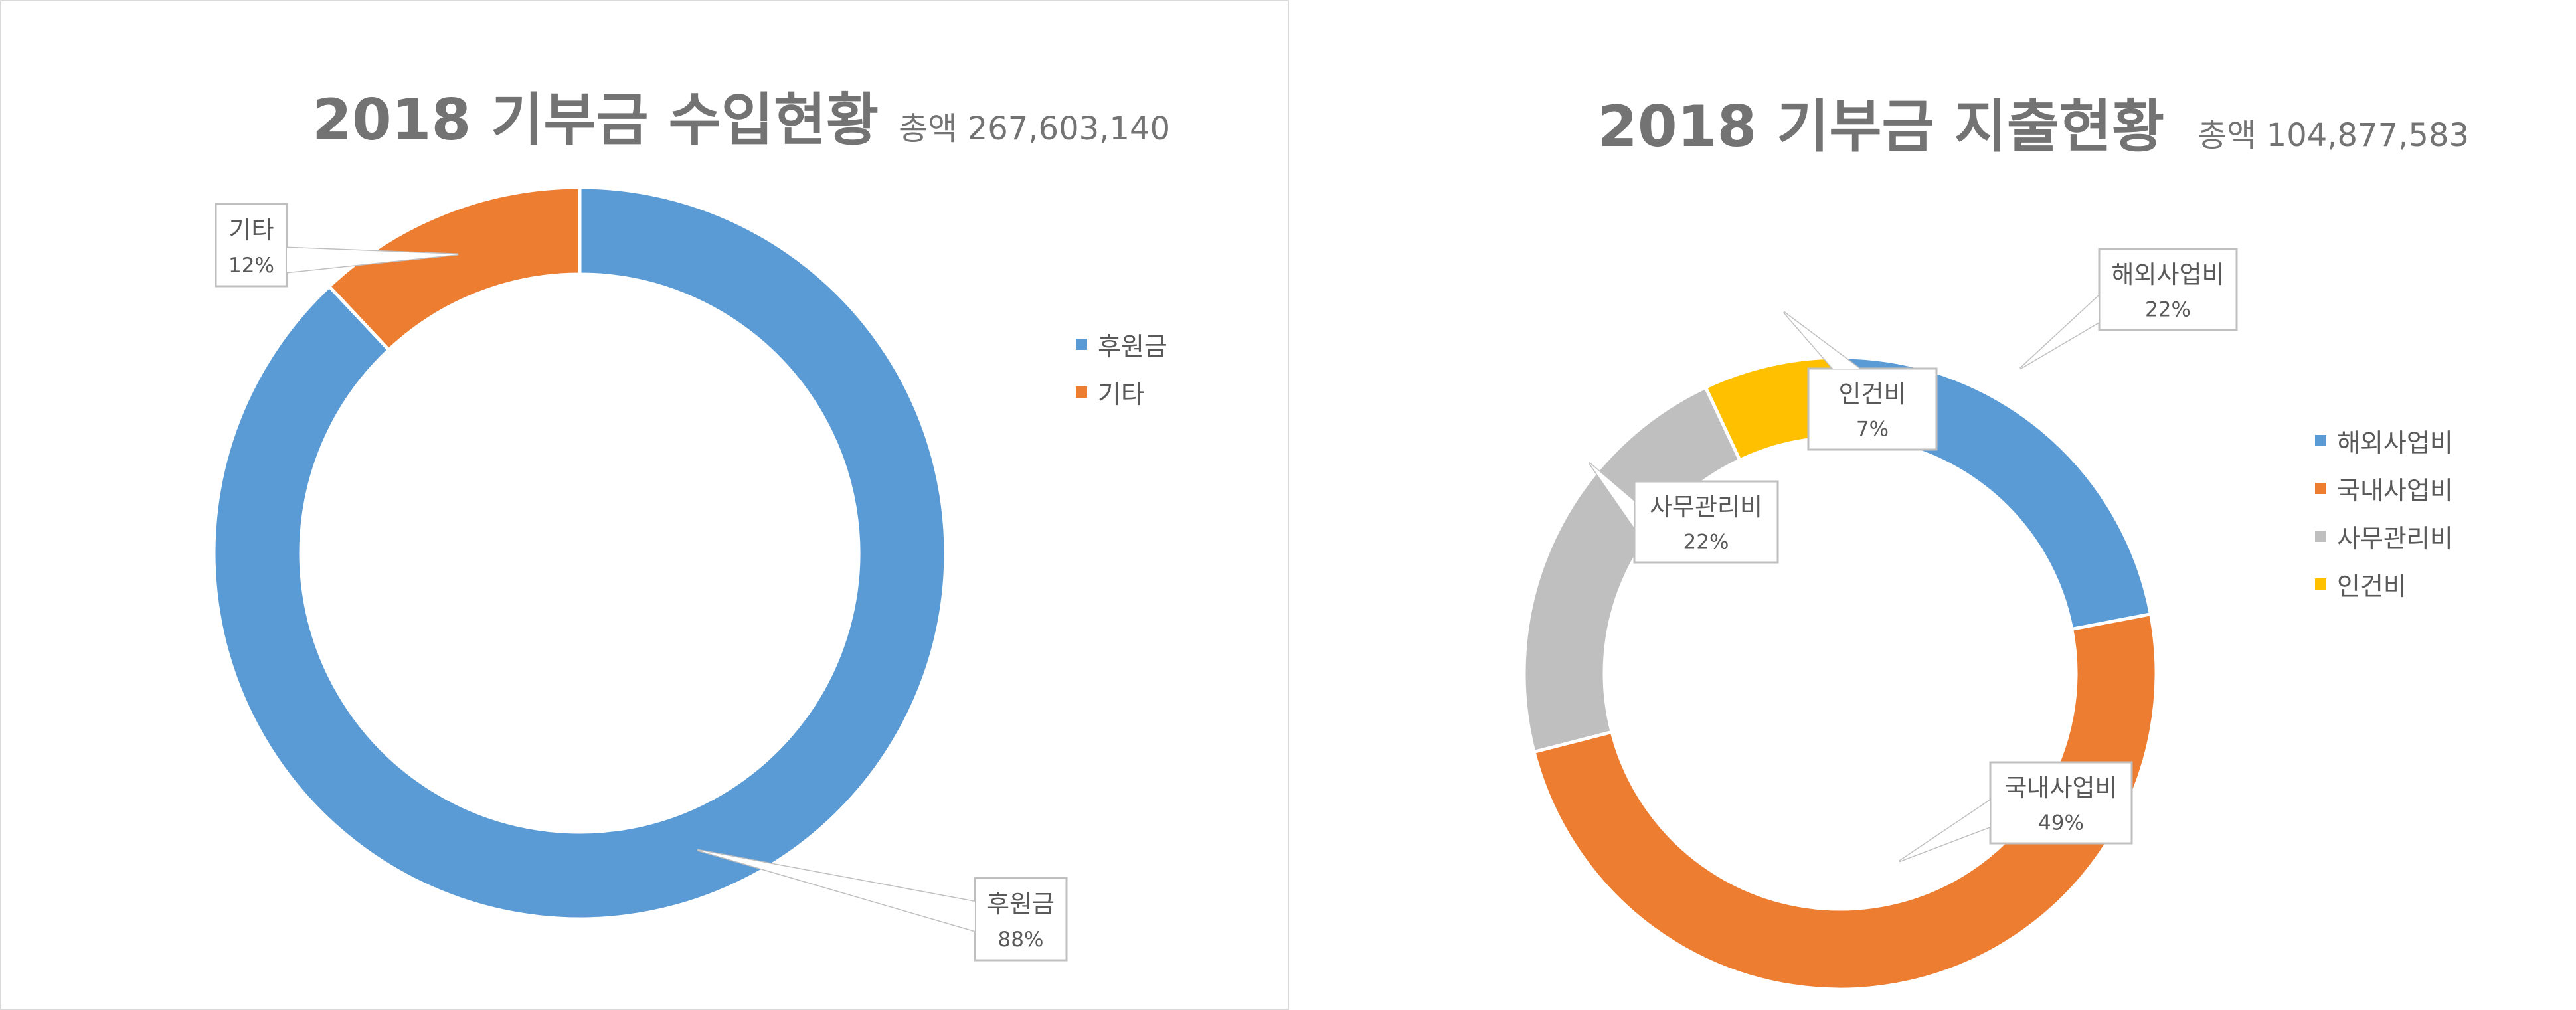 The height and width of the screenshot is (1010, 2576). I want to click on chart2-data-label-value-3: 22%, so click(1706, 542).